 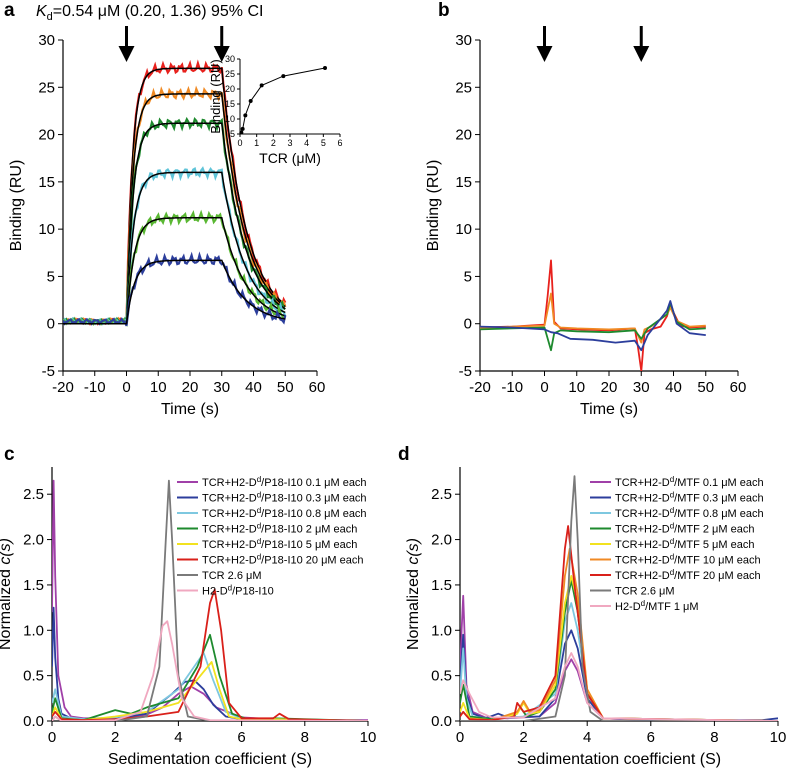 What do you see at coordinates (46, 182) in the screenshot?
I see `y-tick-label: 15` at bounding box center [46, 182].